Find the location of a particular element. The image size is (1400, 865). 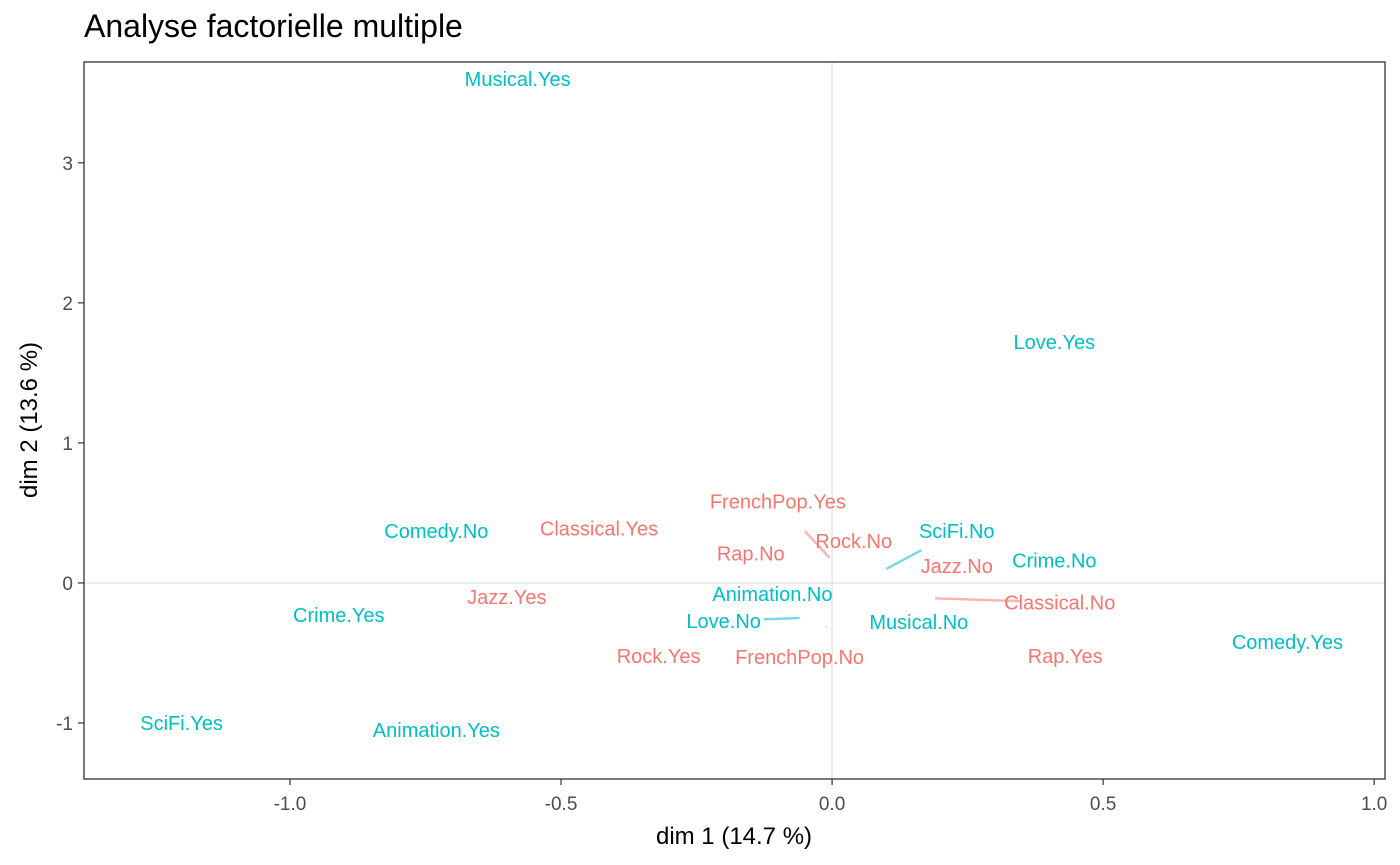

point-label: SciFi.Yes is located at coordinates (181, 724).